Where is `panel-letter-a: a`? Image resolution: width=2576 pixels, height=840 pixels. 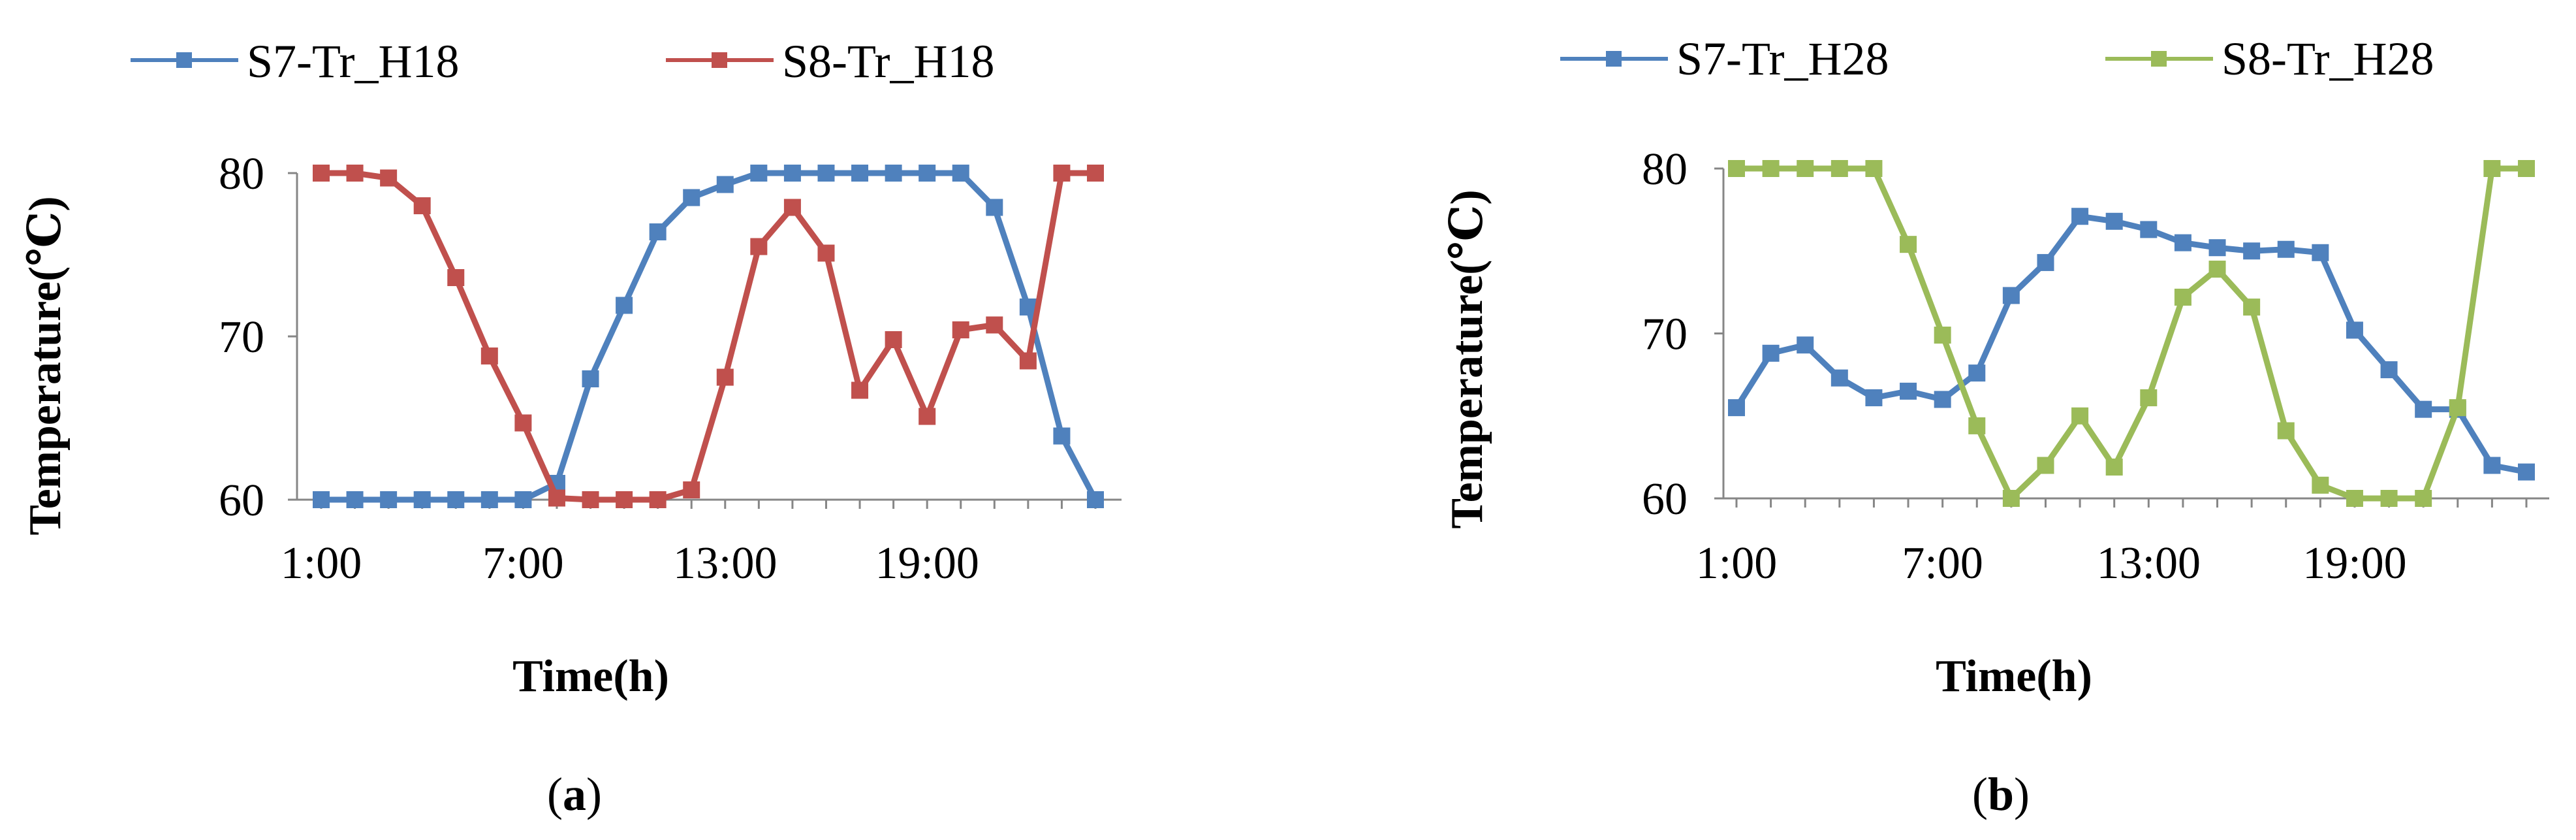
panel-letter-a: a is located at coordinates (574, 794).